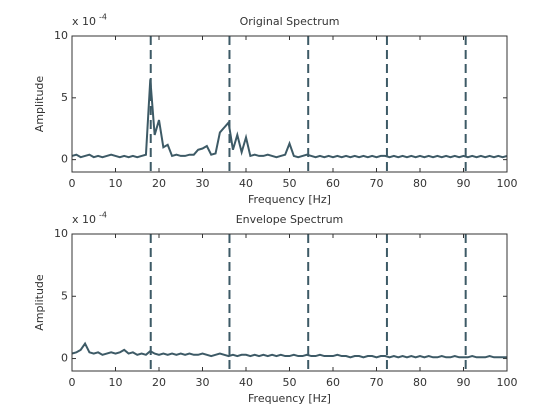 Image resolution: width=560 pixels, height=420 pixels. Describe the element at coordinates (290, 21) in the screenshot. I see `chart-title: Original Spectrum` at that location.